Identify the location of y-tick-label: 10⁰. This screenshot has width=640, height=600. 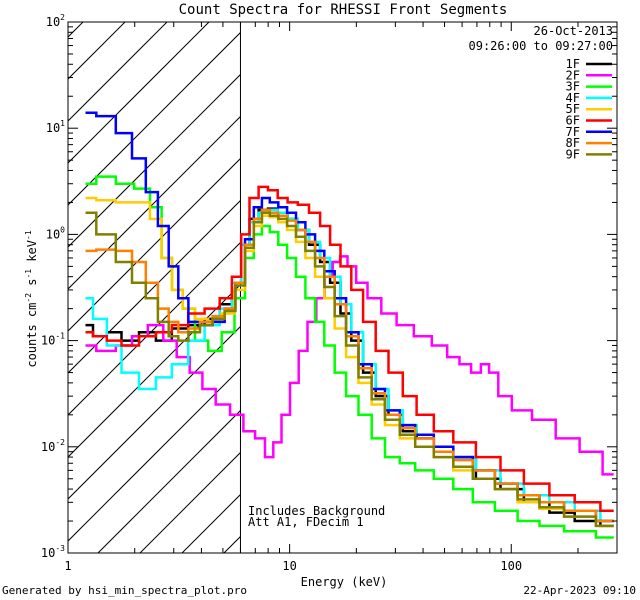
(55, 233).